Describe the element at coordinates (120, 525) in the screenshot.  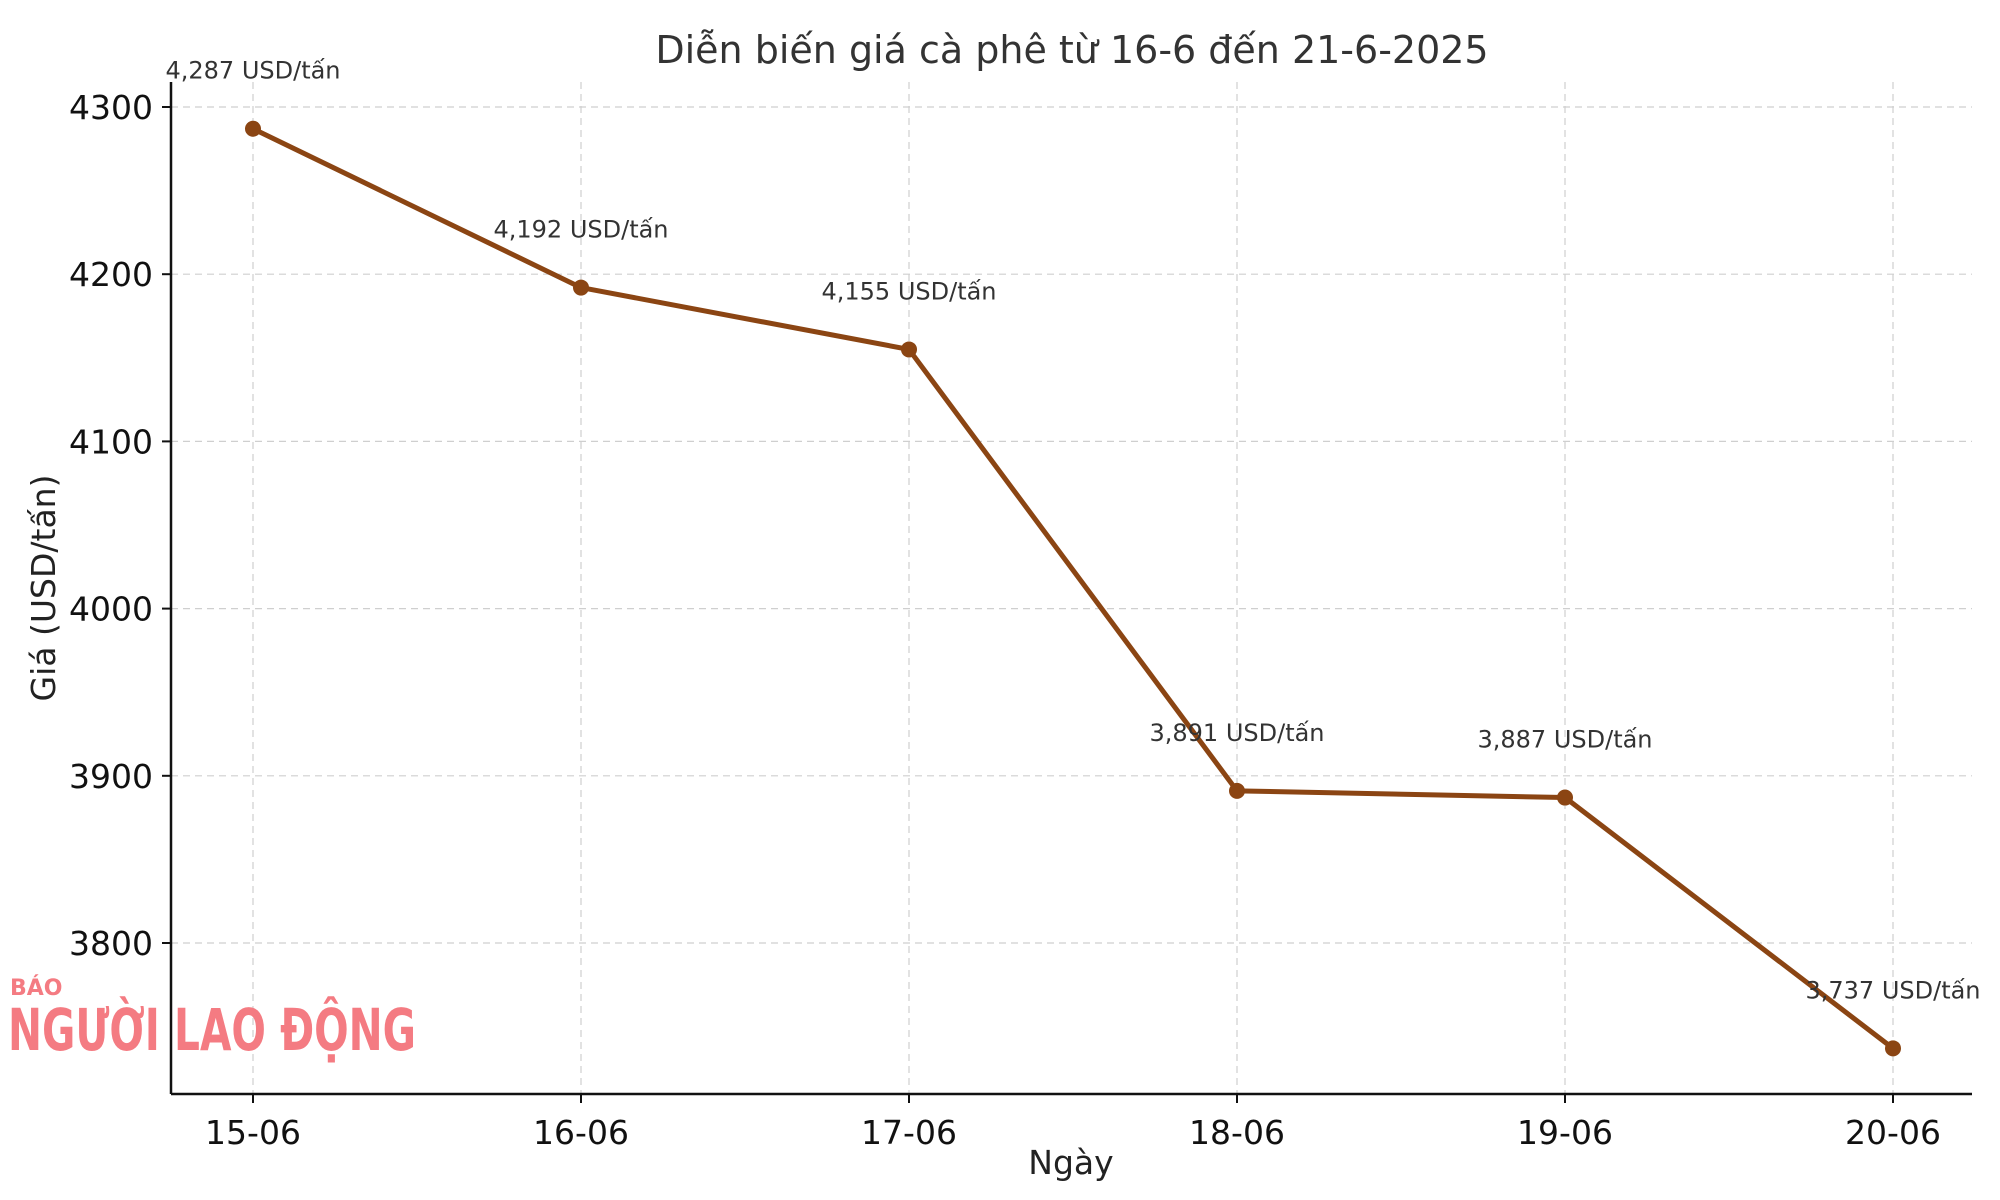
I see `y-axis-ticks: 3800 3900 4000 4100 4200 4300` at that location.